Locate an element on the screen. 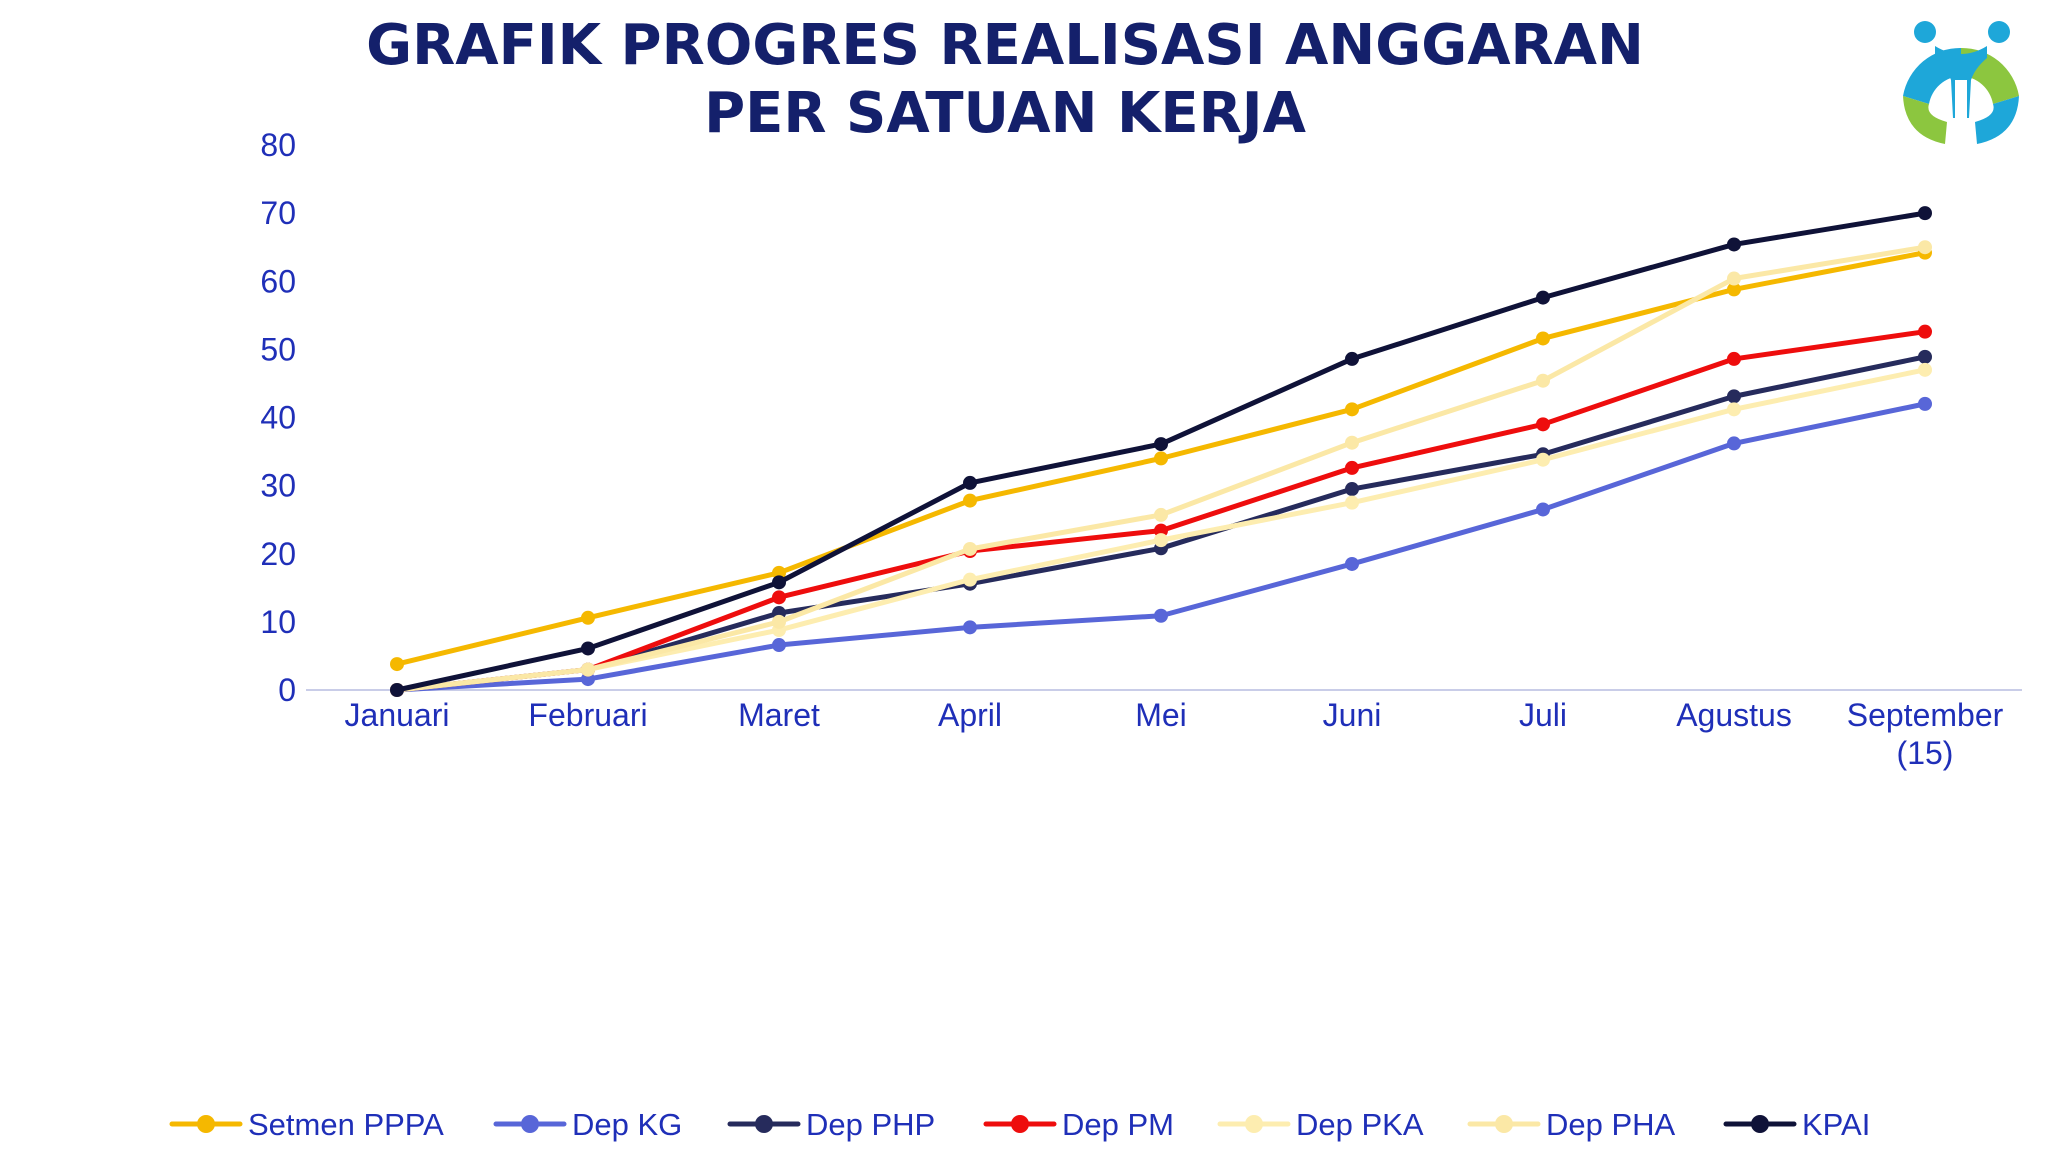 Image resolution: width=2048 pixels, height=1152 pixels. x-tick-label: Juni is located at coordinates (1352, 715).